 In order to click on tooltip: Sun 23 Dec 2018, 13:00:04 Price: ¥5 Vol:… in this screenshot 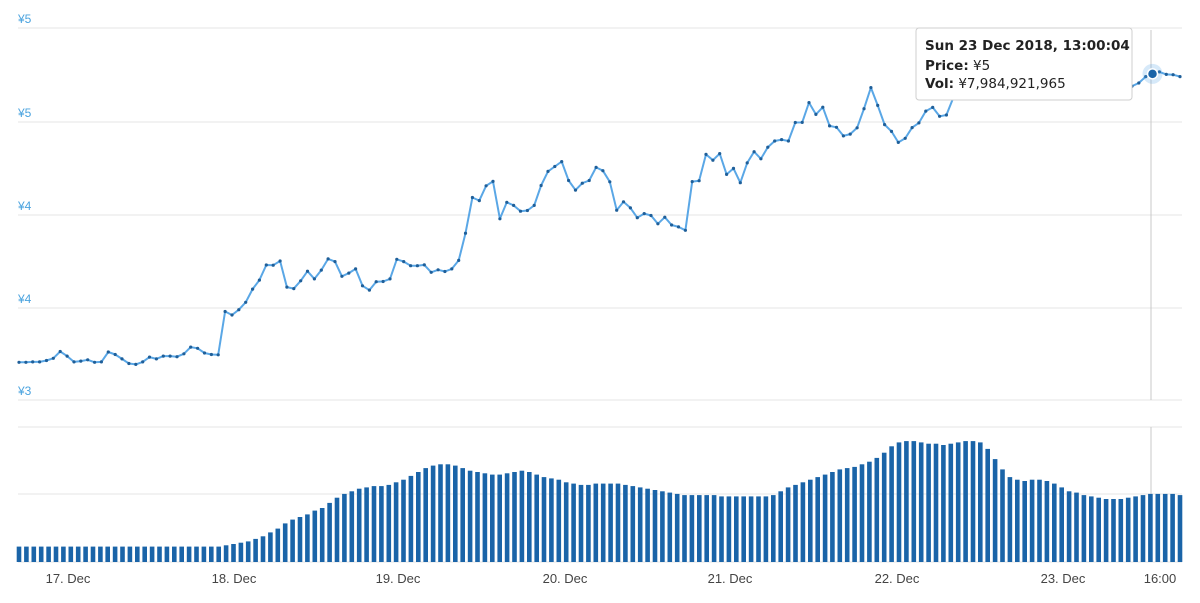, I will do `click(1024, 64)`.